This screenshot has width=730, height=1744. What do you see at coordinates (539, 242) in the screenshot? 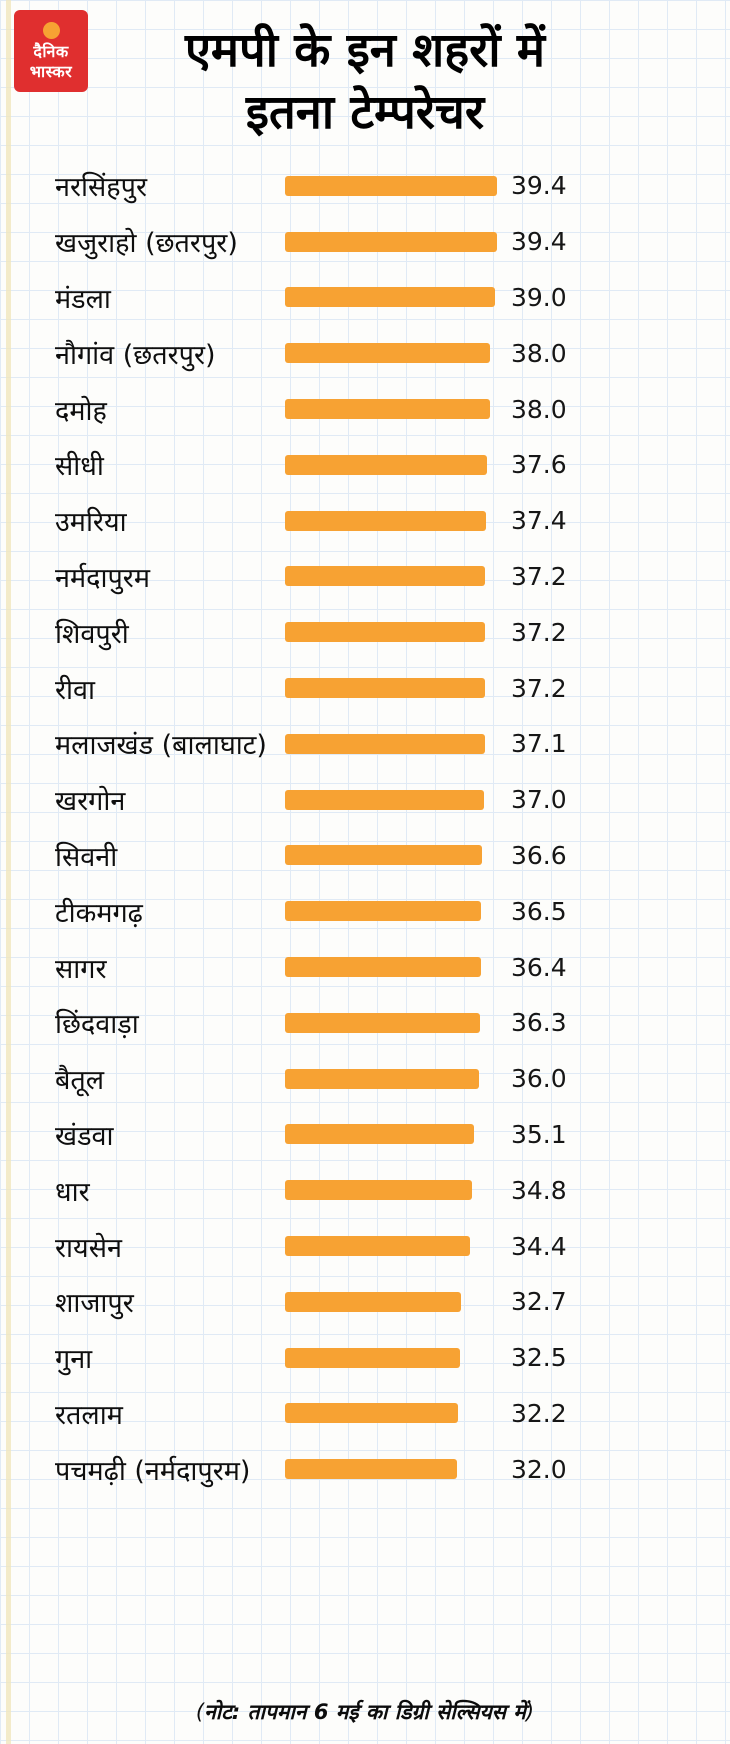
I see `temperature-value: 39.4` at bounding box center [539, 242].